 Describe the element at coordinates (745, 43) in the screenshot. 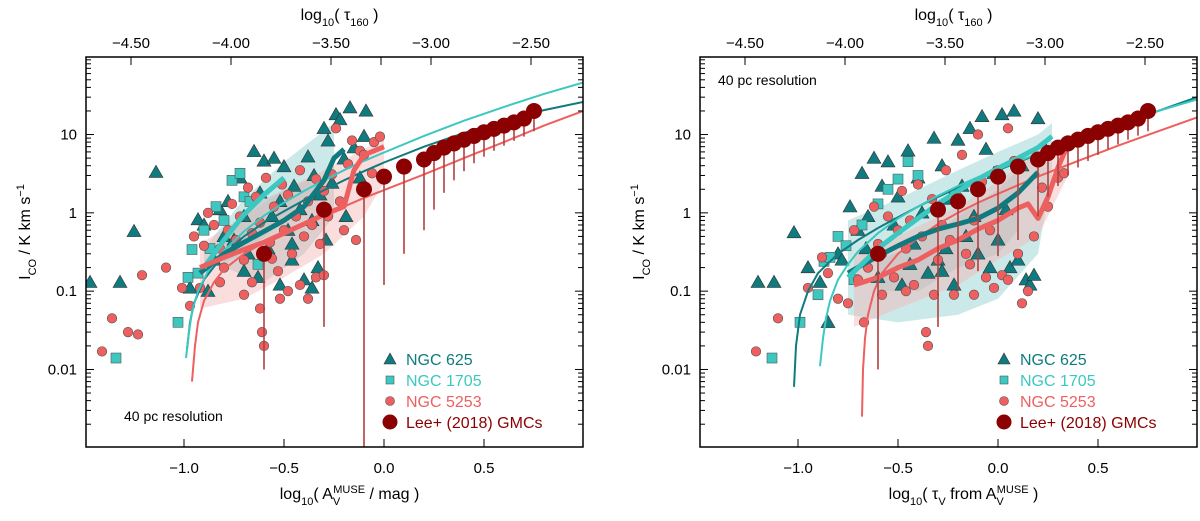

I see `top-x-tick-label: −4.50` at that location.